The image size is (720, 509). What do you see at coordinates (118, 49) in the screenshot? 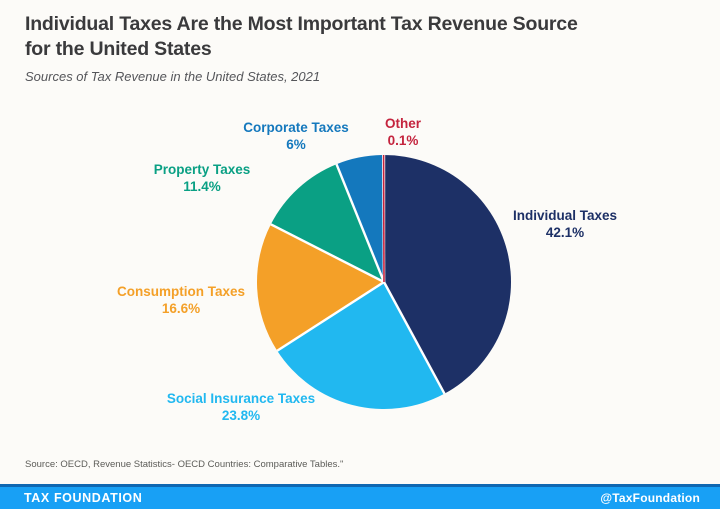
I see `chart-title-line-2: for the United States` at bounding box center [118, 49].